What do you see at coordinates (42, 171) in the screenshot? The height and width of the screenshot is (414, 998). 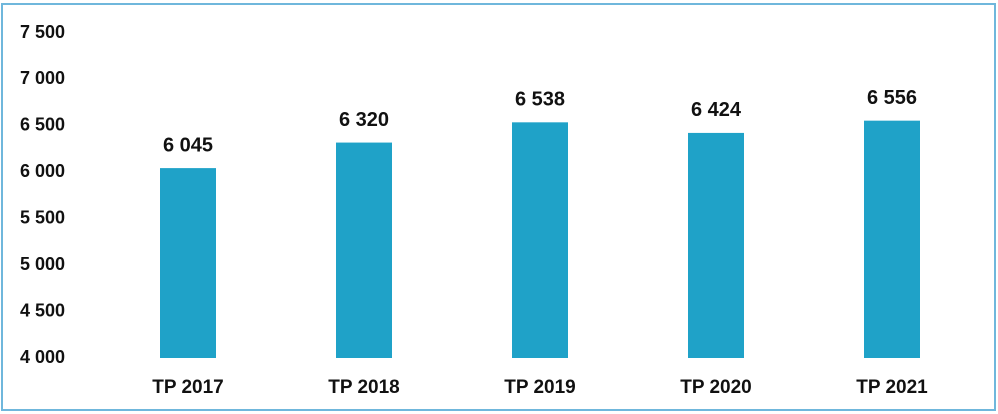 I see `y-tick-label: 6 000` at bounding box center [42, 171].